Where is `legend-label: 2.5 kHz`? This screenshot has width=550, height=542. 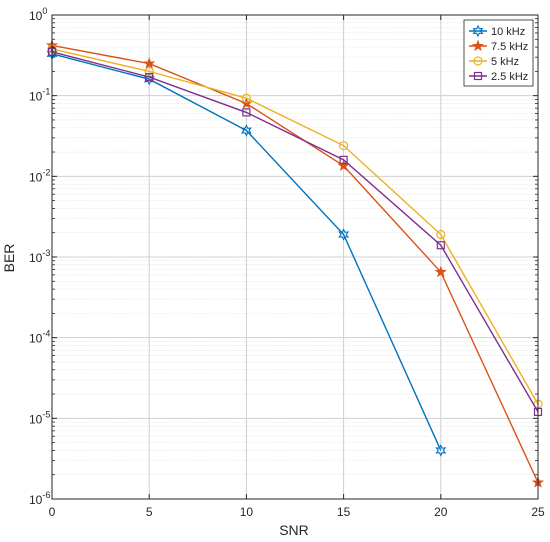
legend-label: 2.5 kHz is located at coordinates (509, 77).